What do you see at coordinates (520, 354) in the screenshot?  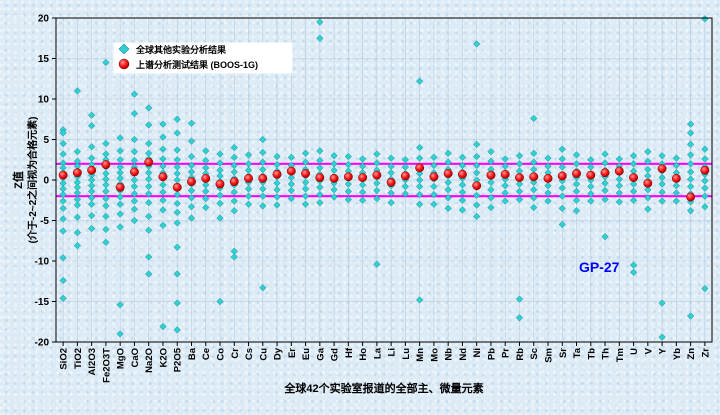 I see `x-tick-label: Rb` at bounding box center [520, 354].